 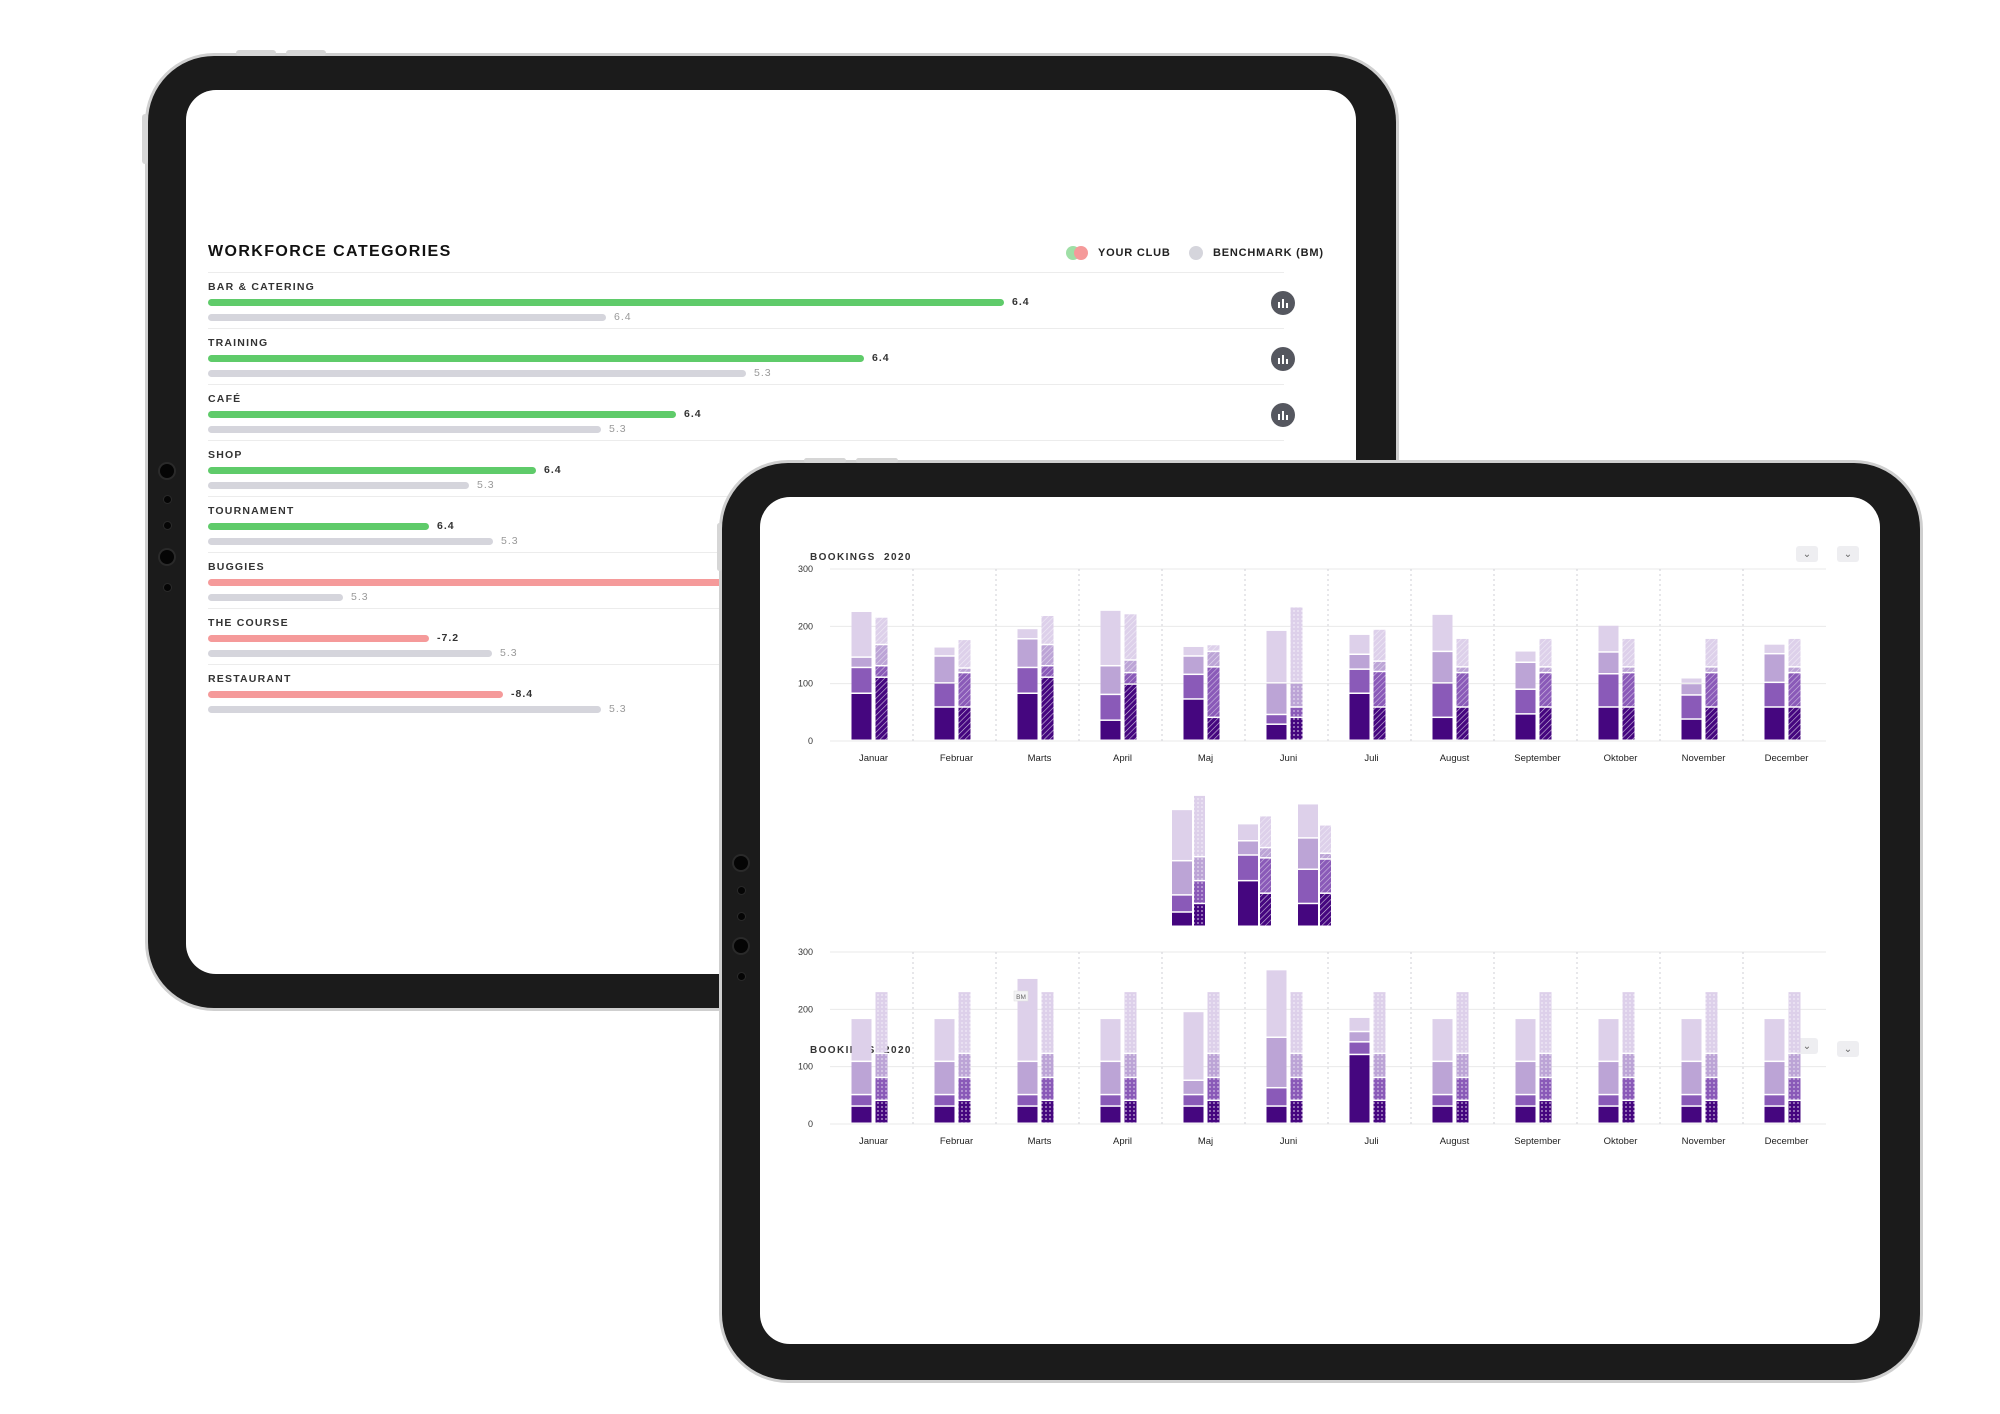 I want to click on x-tick-label: Oktober, so click(x=1621, y=1141).